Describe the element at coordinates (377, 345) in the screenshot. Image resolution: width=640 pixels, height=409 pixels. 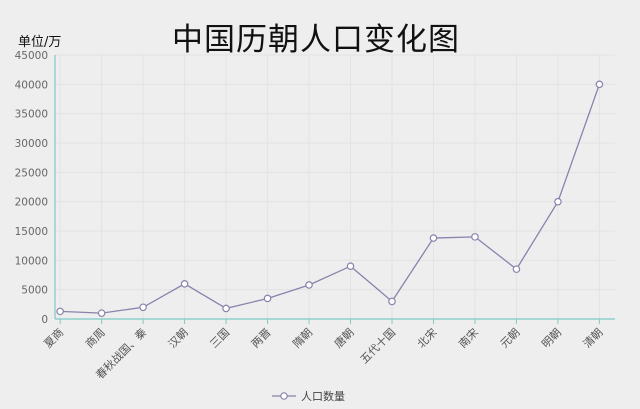
I see `x-tick-label: 五代十国` at that location.